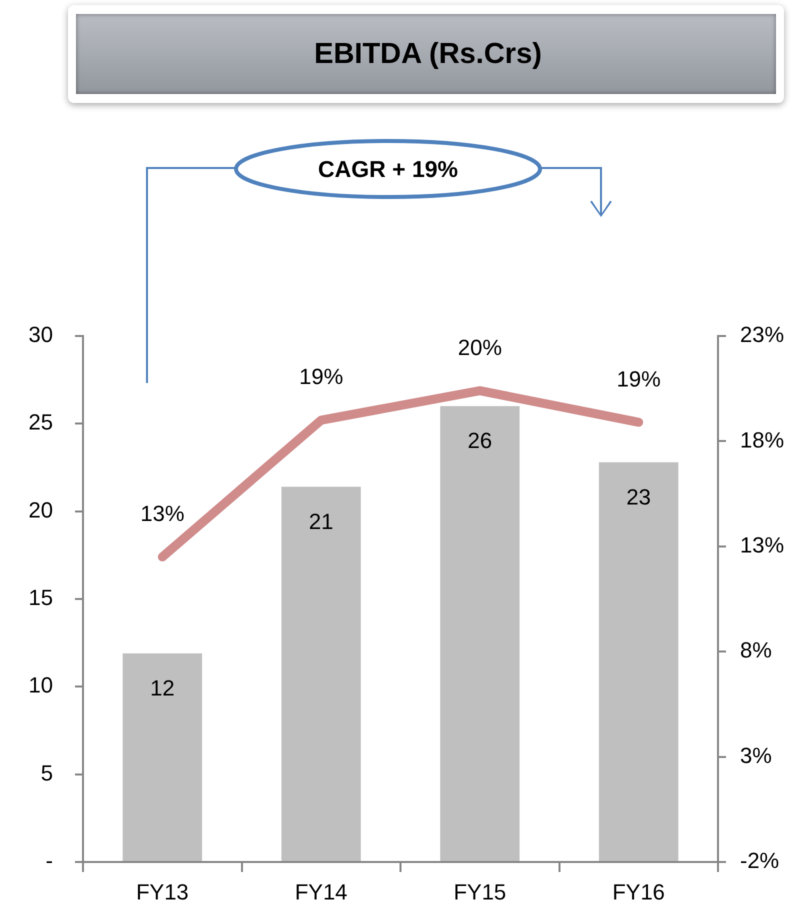 The width and height of the screenshot is (805, 919). I want to click on data-label: 26, so click(480, 441).